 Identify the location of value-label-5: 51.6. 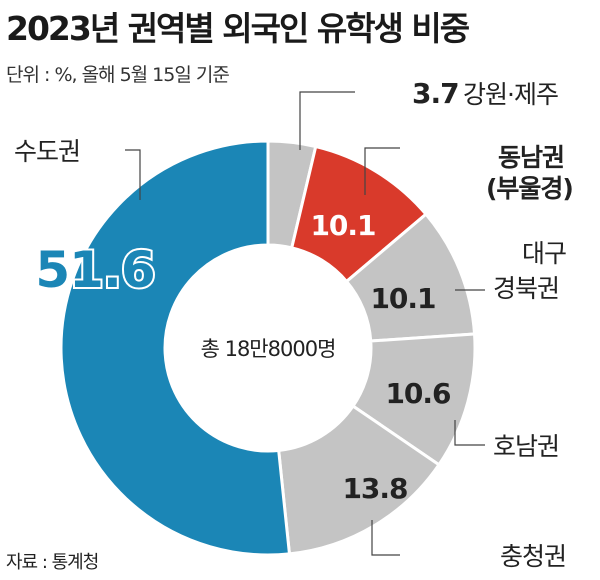
(94, 270).